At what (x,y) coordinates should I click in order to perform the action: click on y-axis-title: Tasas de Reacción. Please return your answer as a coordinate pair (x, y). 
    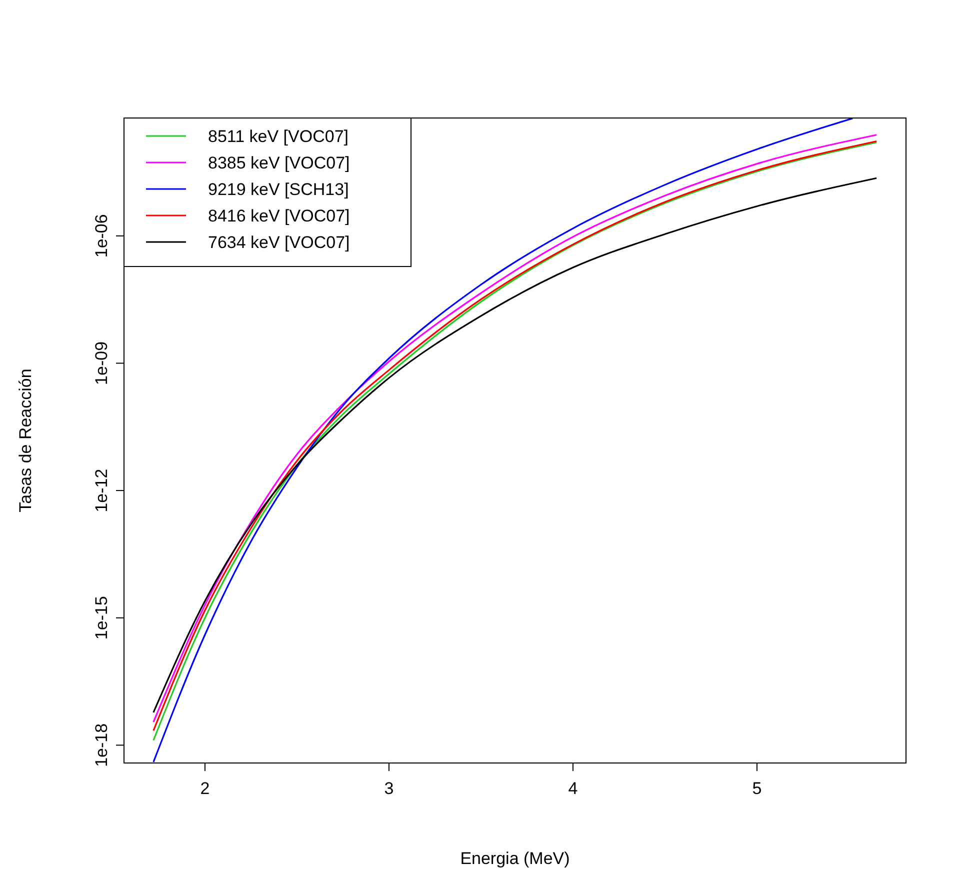
    Looking at the image, I should click on (25, 440).